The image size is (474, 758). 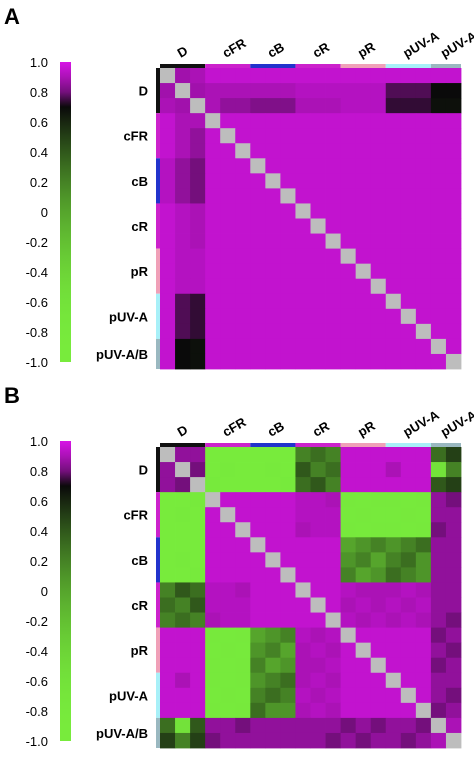 What do you see at coordinates (65, 591) in the screenshot?
I see `colorbar` at bounding box center [65, 591].